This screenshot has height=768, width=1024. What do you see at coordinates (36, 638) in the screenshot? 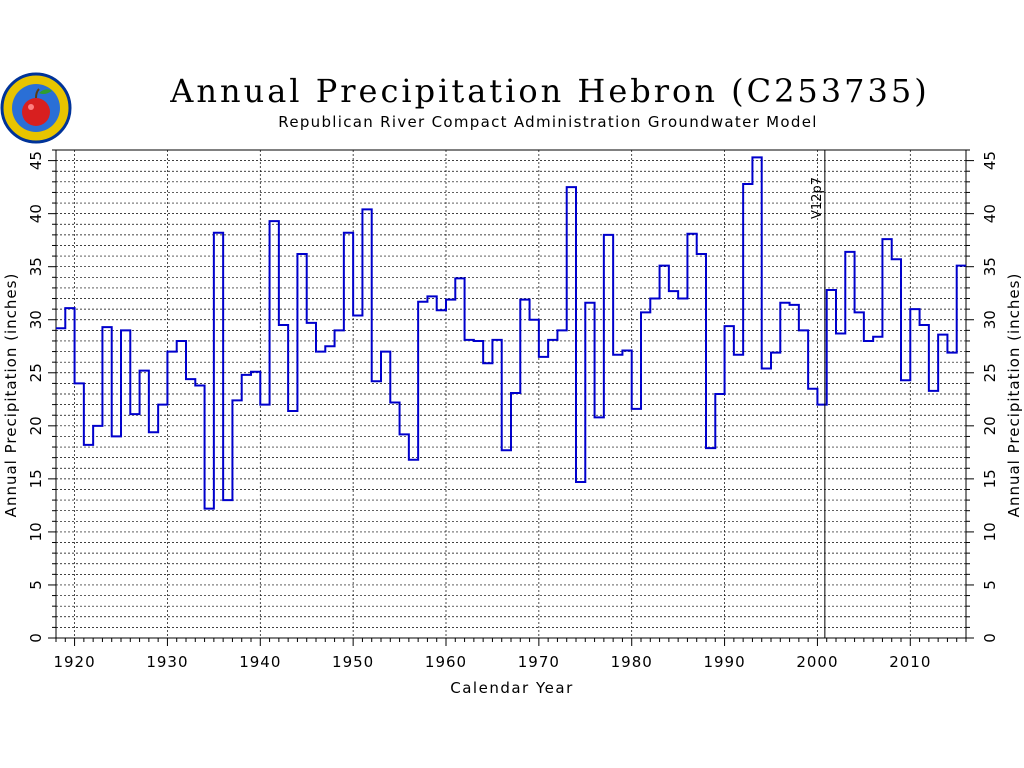
I see `y-tick-label-left: 0` at bounding box center [36, 638].